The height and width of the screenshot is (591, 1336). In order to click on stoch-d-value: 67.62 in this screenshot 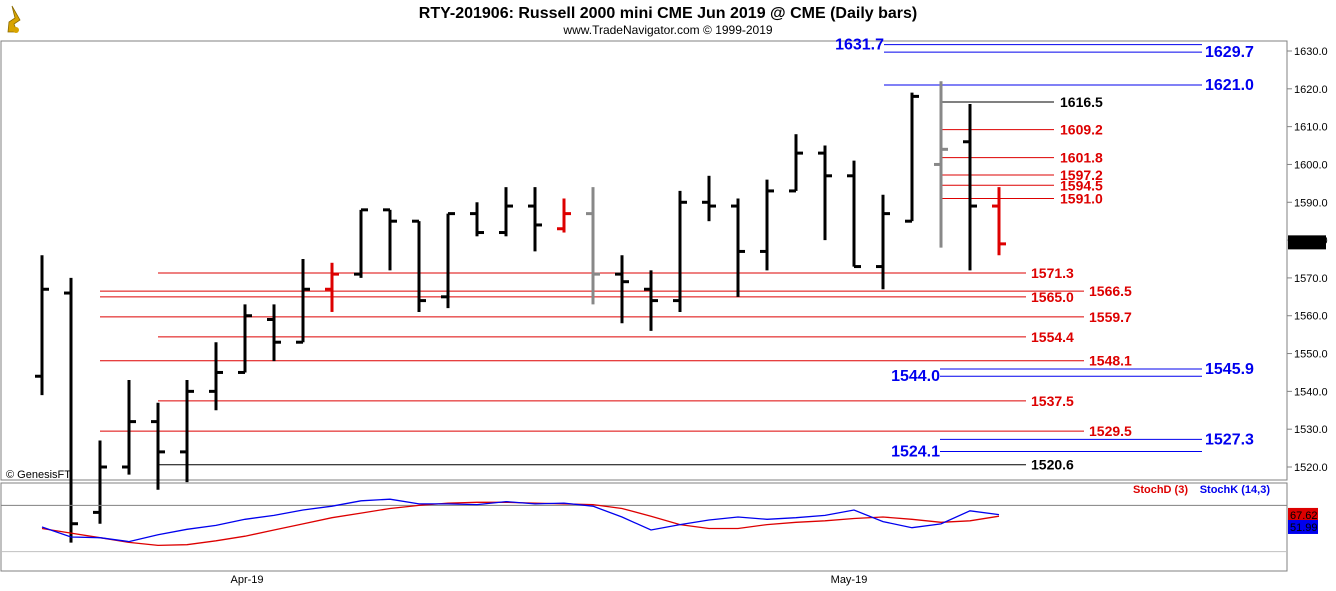, I will do `click(1304, 516)`.